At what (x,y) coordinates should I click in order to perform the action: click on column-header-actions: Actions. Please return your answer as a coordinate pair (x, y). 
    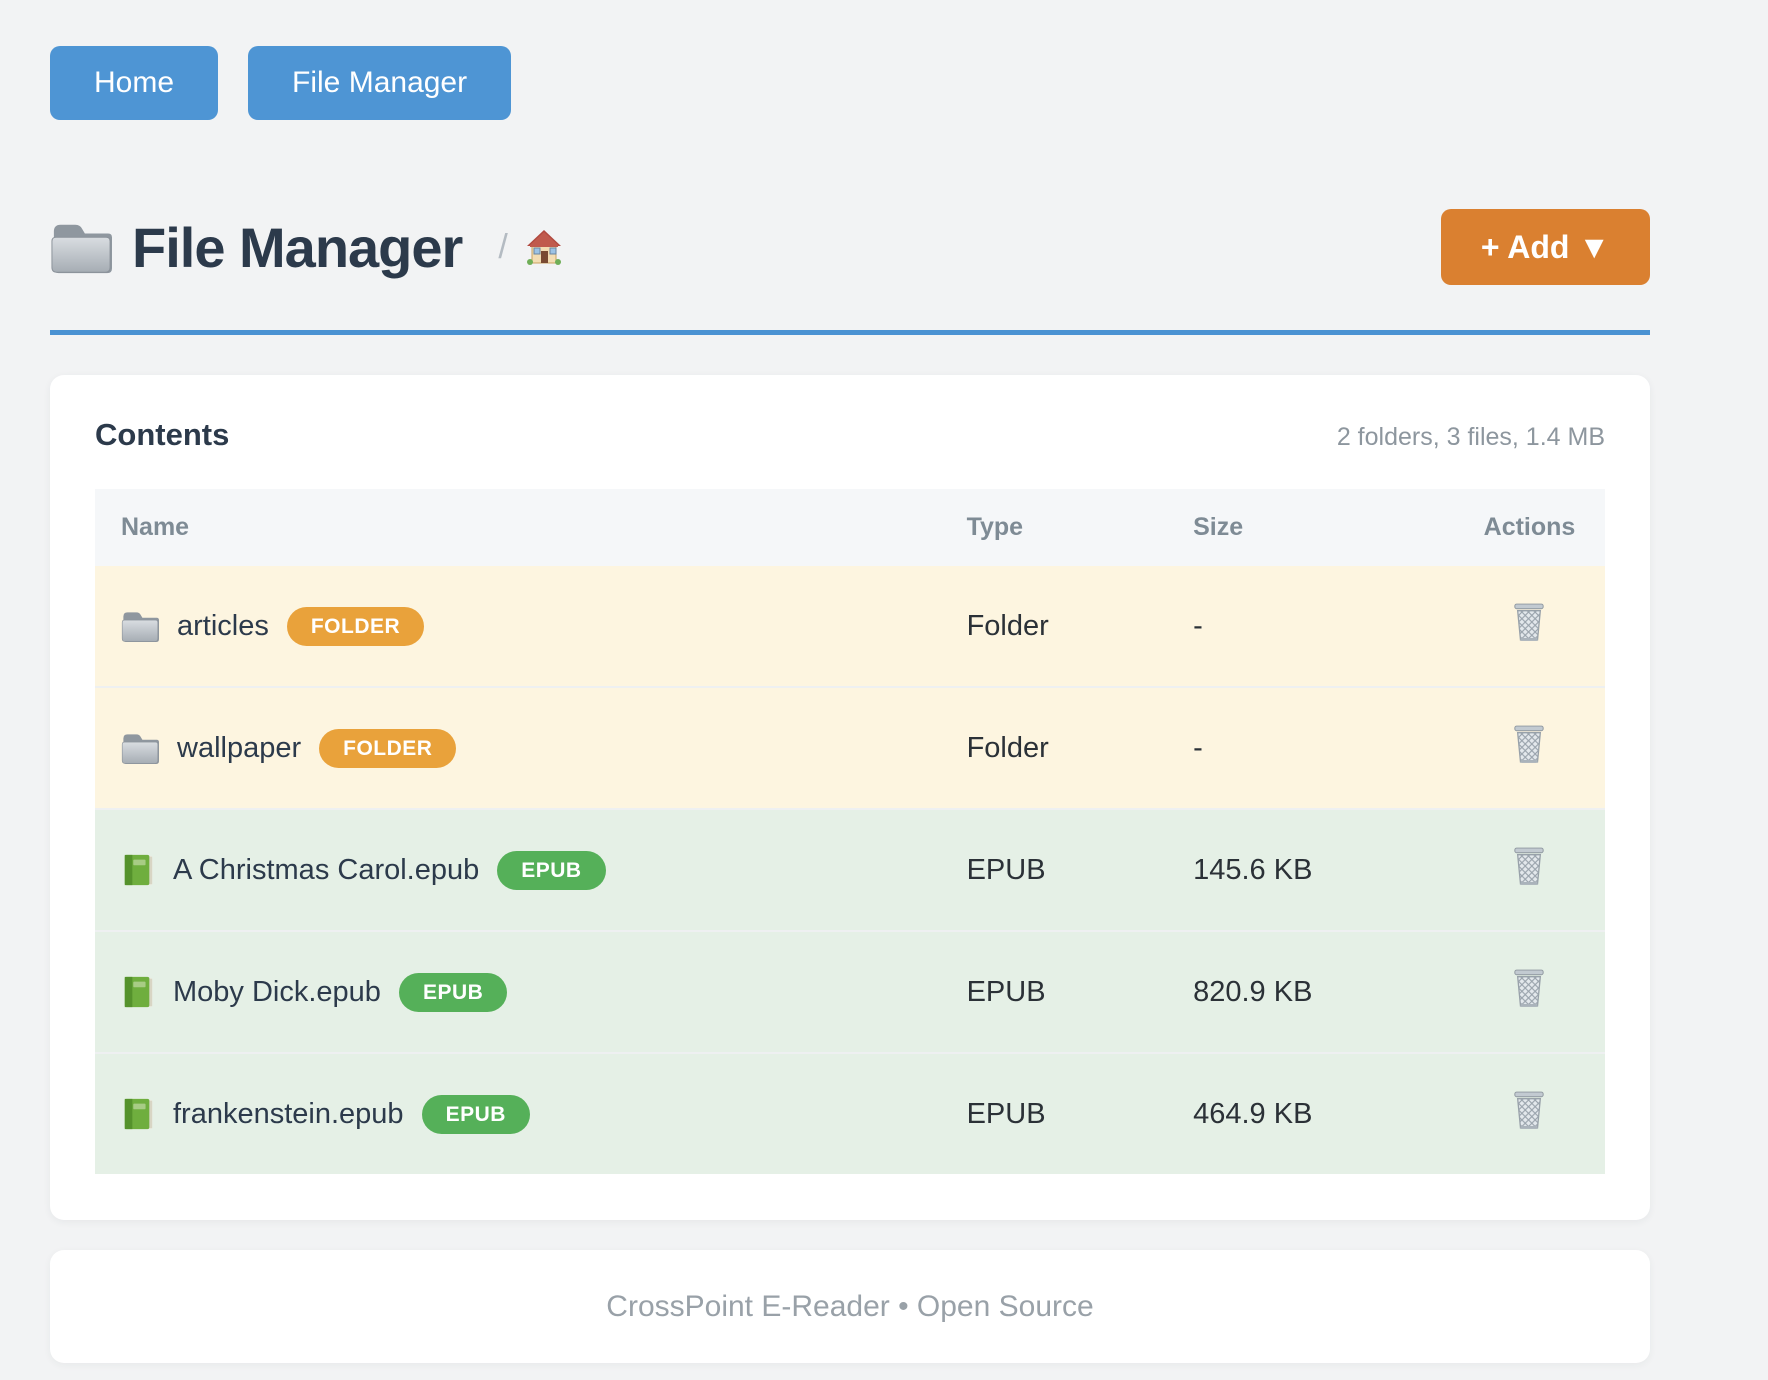
    Looking at the image, I should click on (1529, 527).